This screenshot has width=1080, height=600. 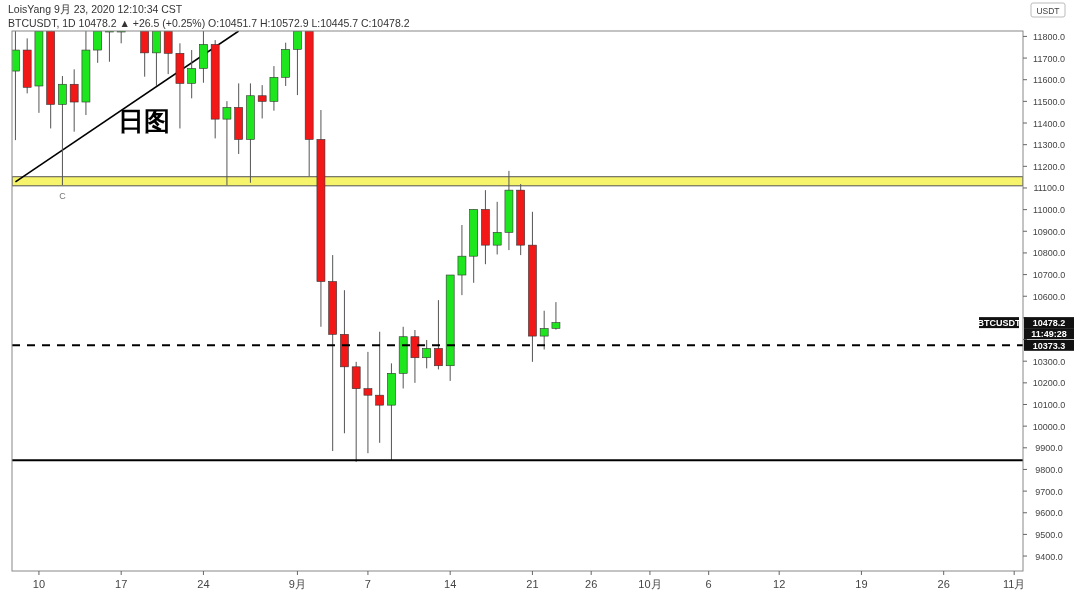 I want to click on y-tick-label: 10300.0, so click(x=1049, y=361).